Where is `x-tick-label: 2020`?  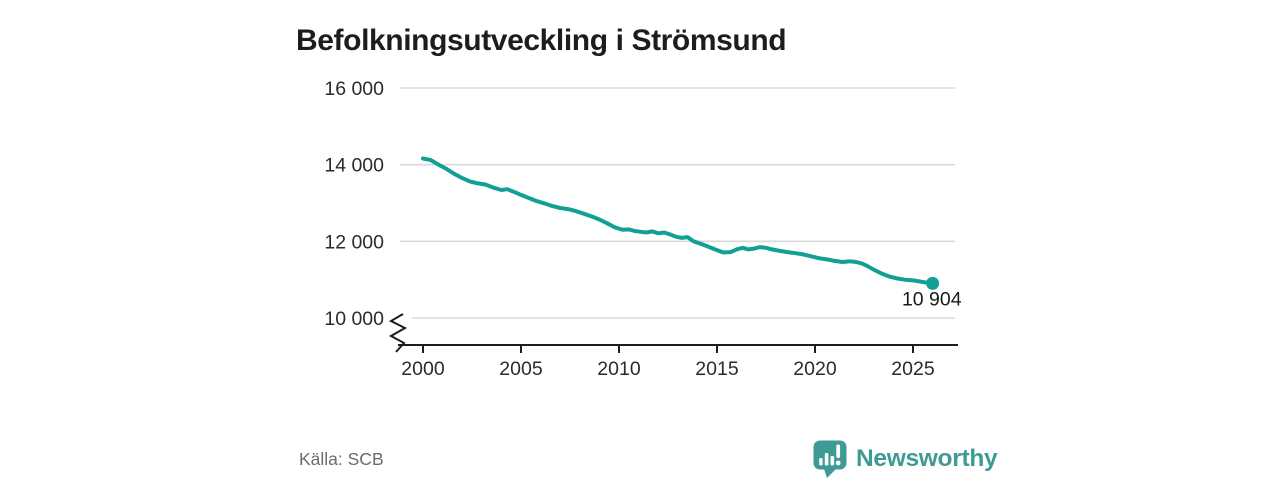 x-tick-label: 2020 is located at coordinates (815, 369).